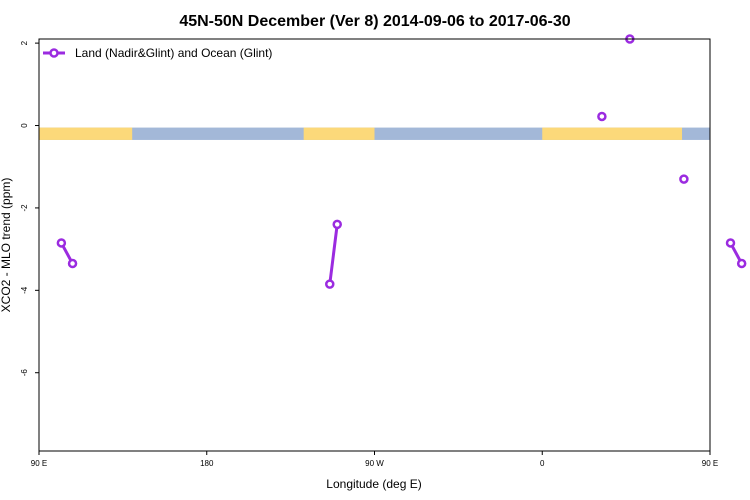 This screenshot has height=500, width=750. Describe the element at coordinates (24, 42) in the screenshot. I see `y-tick-label-0: 2` at that location.